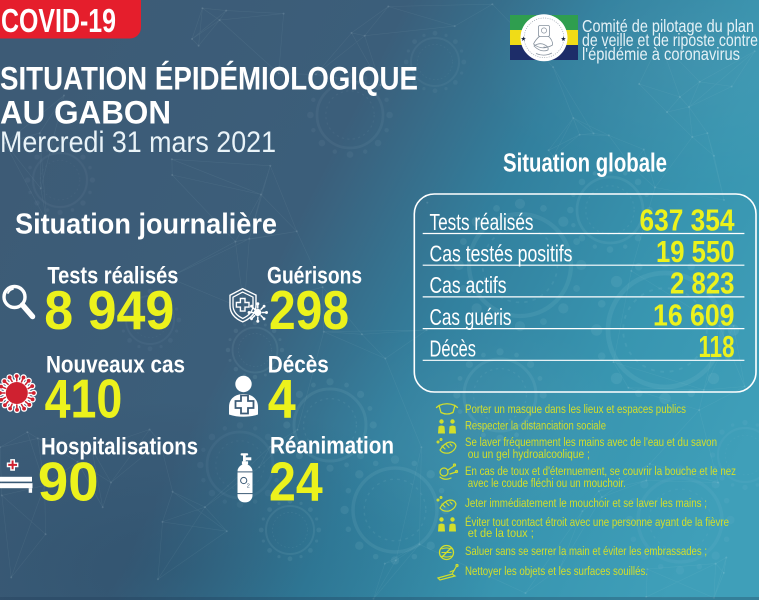  I want to click on svg-text: 24, so click(296, 481).